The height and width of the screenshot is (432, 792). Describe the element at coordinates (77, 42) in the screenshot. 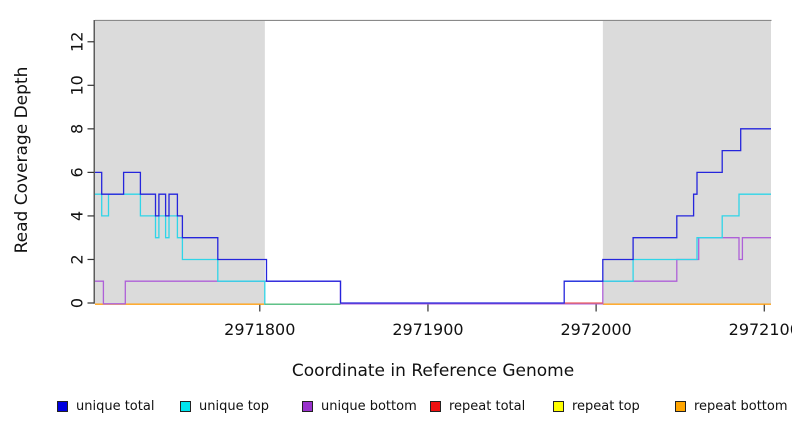

I see `y-tick-label-12: 12` at that location.